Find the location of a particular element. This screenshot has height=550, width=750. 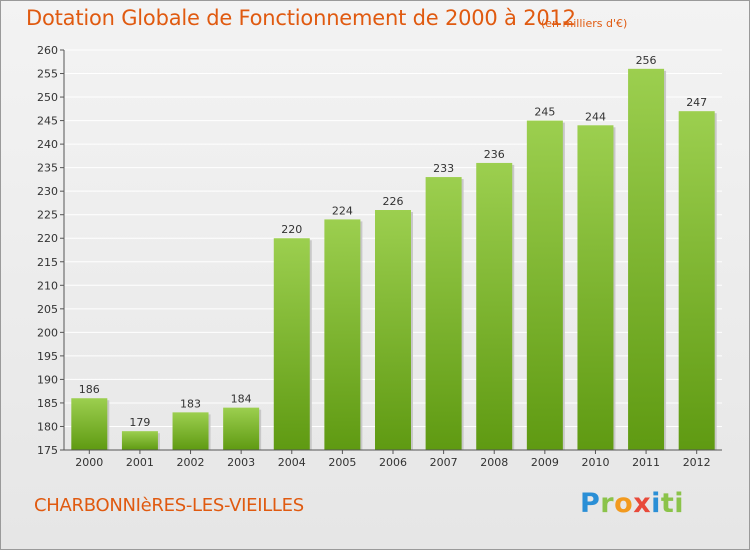

x-tick-label: 2007 is located at coordinates (444, 462).